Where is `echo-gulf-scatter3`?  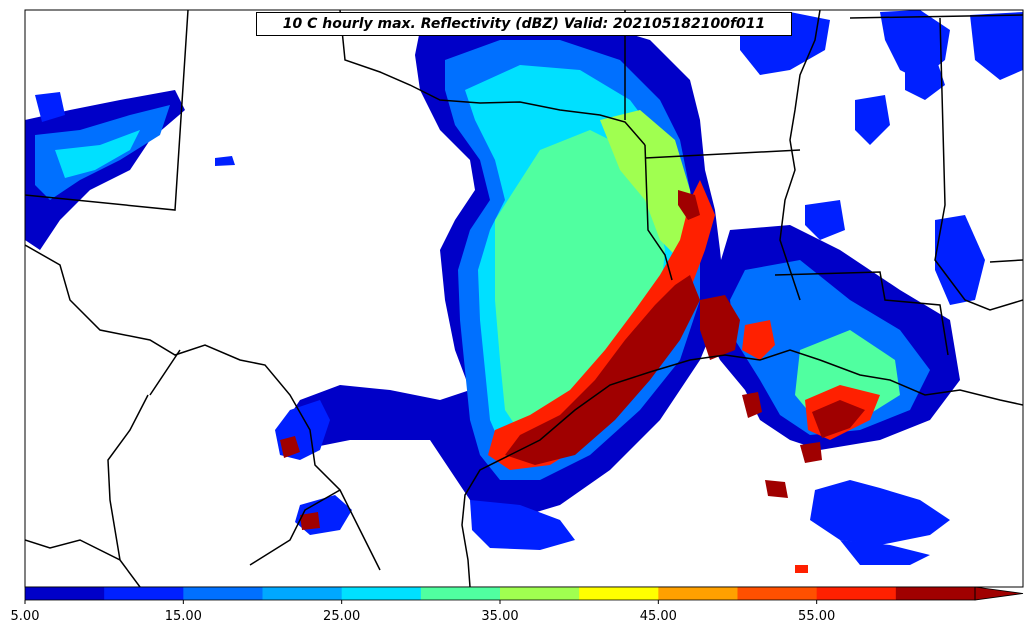
echo-gulf-scatter3 is located at coordinates (885, 552).